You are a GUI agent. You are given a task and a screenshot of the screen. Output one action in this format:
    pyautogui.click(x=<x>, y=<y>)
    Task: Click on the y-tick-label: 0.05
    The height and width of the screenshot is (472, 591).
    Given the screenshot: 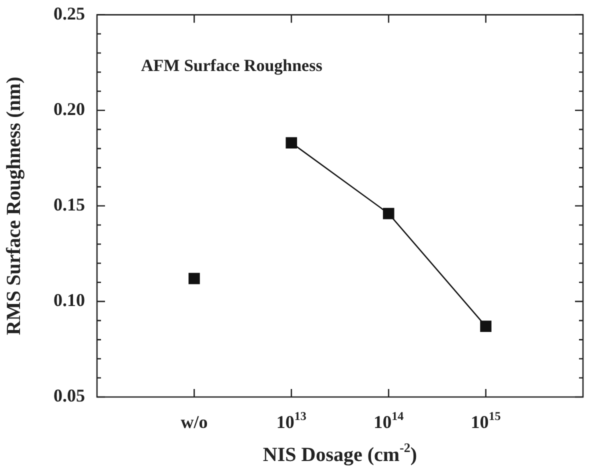 What is the action you would take?
    pyautogui.click(x=69, y=396)
    